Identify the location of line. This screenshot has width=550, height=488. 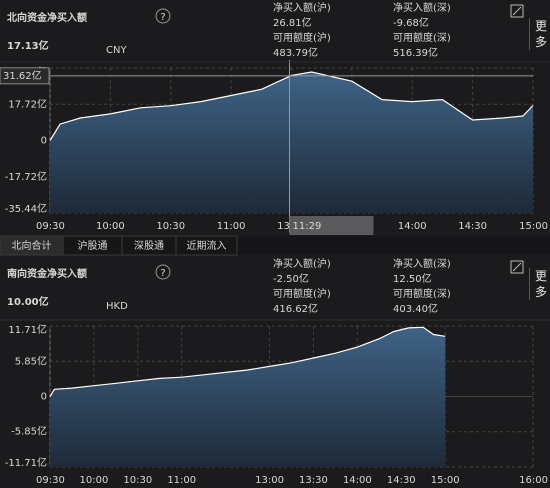
(247, 361).